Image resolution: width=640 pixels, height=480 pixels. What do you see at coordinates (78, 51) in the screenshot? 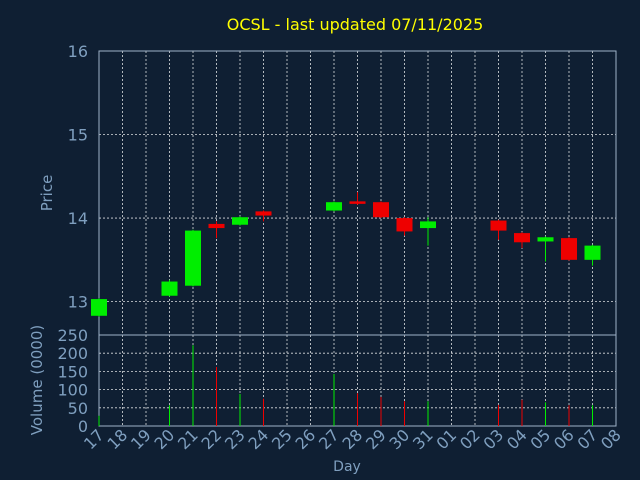
I see `price-y-tick-label: 16` at bounding box center [78, 51].